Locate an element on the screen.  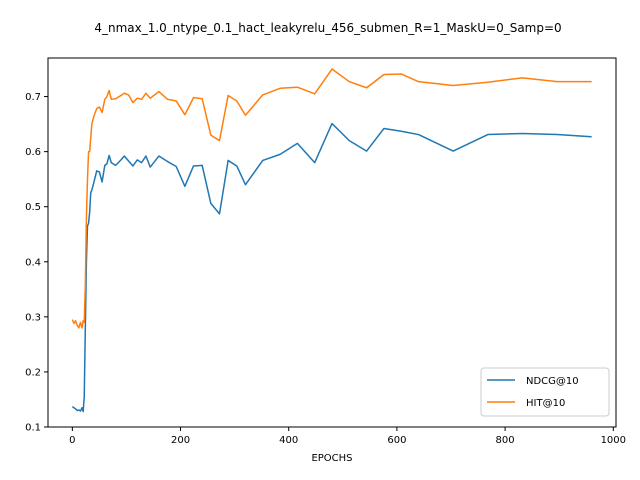
x-axis: 0 200 400 600 800 1000 is located at coordinates (347, 436).